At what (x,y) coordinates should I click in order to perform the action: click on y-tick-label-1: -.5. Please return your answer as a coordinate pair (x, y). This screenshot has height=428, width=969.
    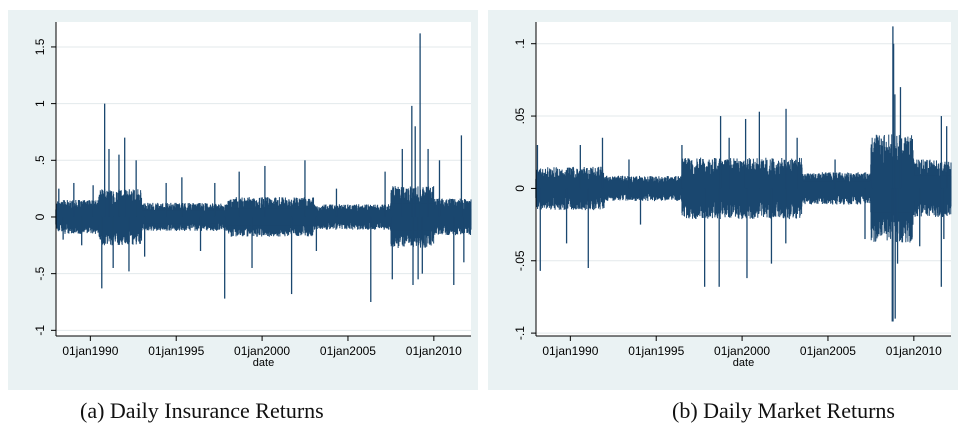
    Looking at the image, I should click on (40, 273).